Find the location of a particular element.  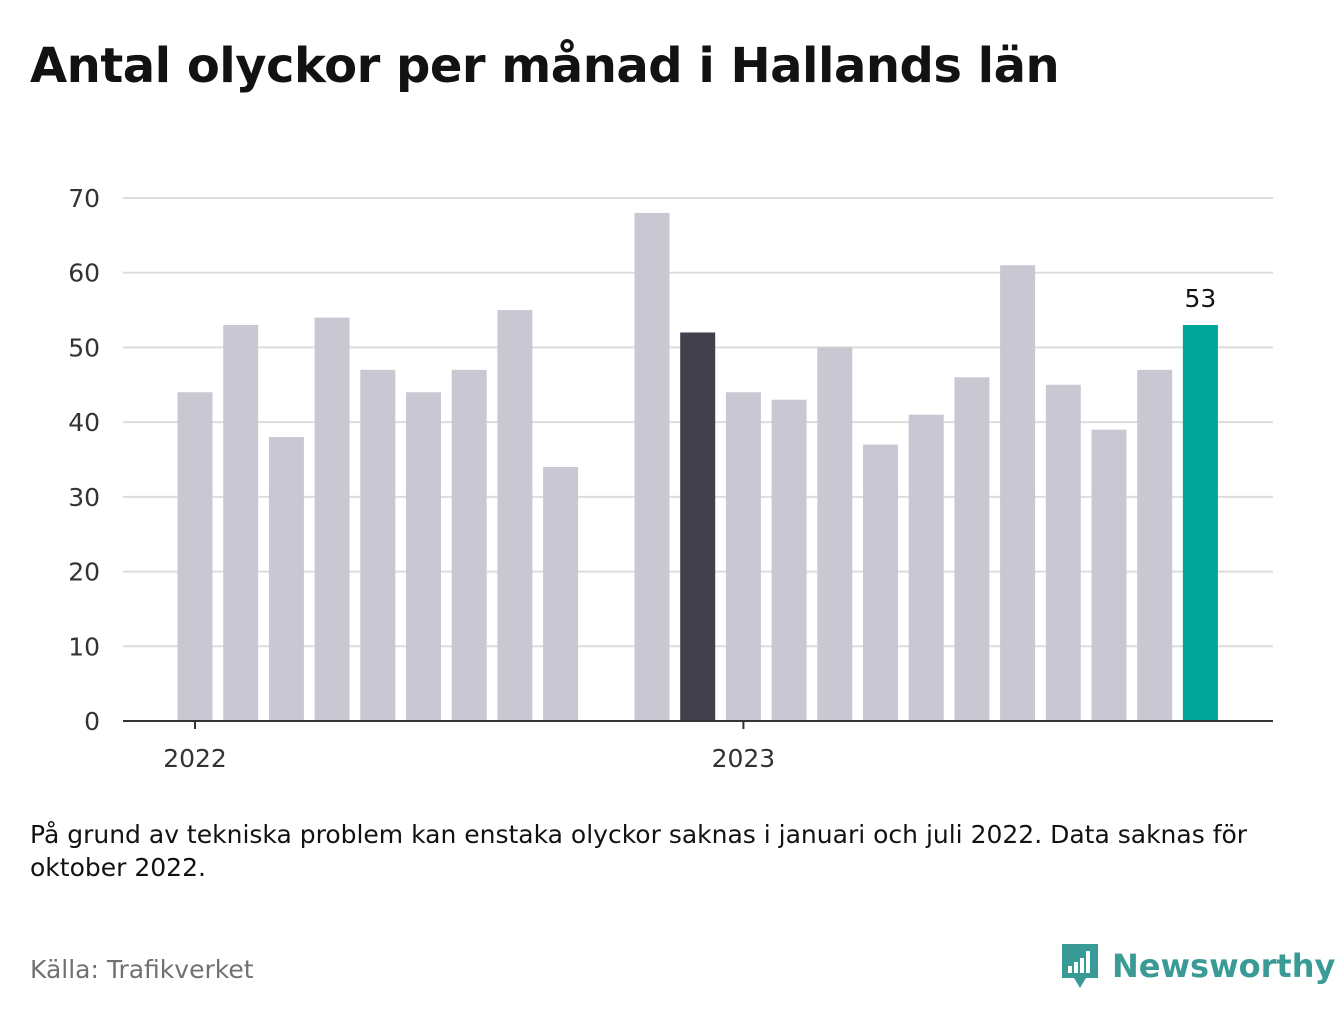

y-tick-label: 40 is located at coordinates (84, 422).